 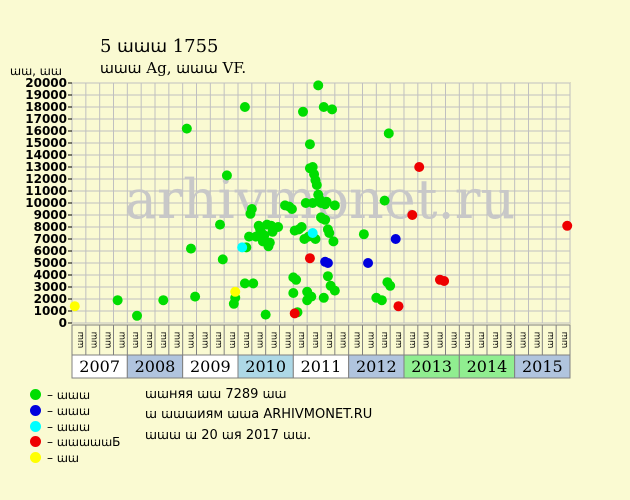 What do you see at coordinates (259, 414) in the screenshot?
I see `info-line-source: ꭐ ꭐꭐꭐиям ꭐꭐа ARHIVMONET.RU` at bounding box center [259, 414].